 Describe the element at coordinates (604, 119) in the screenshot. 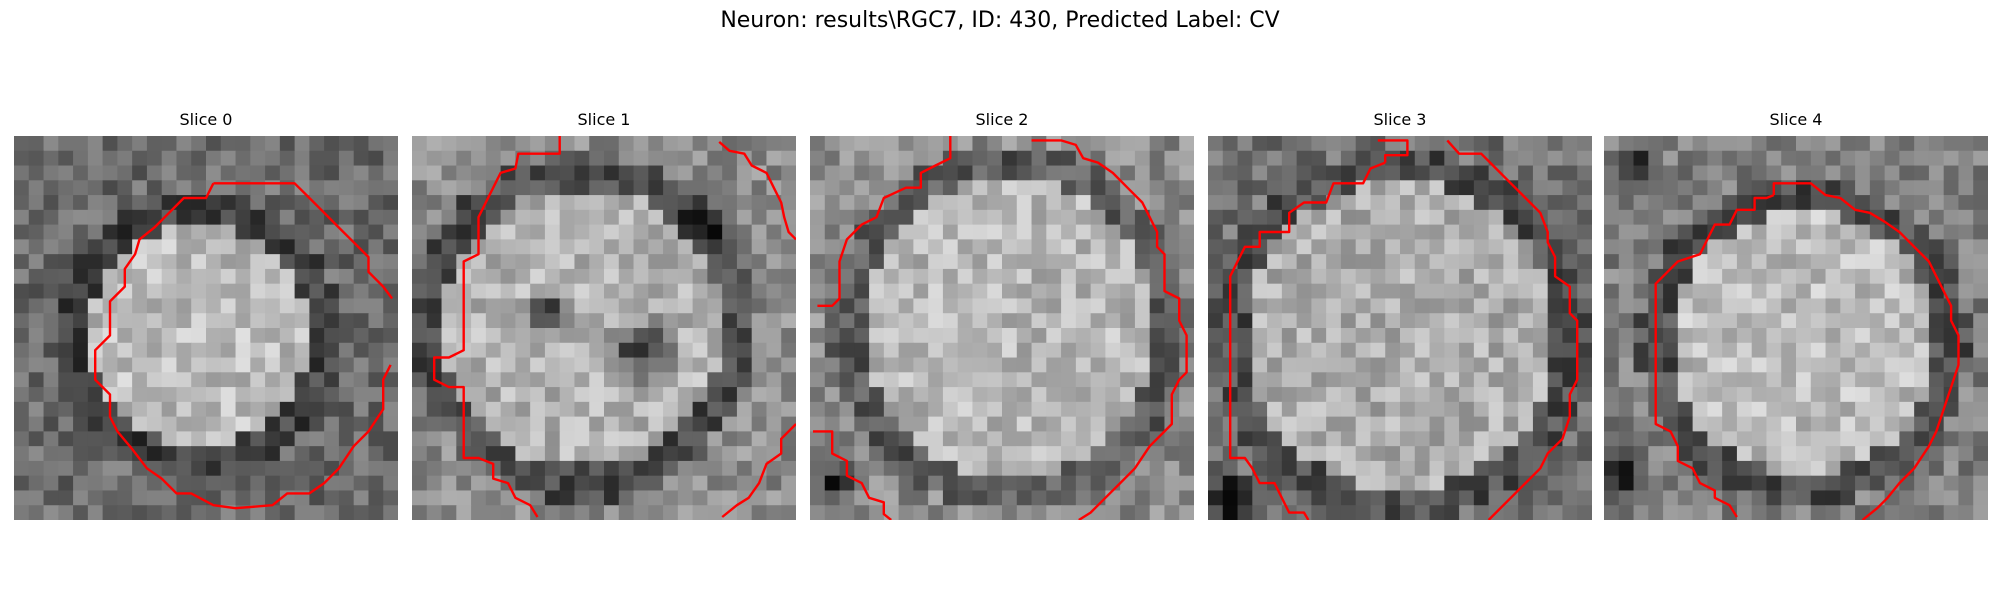

I see `slice-title: Slice 1` at that location.